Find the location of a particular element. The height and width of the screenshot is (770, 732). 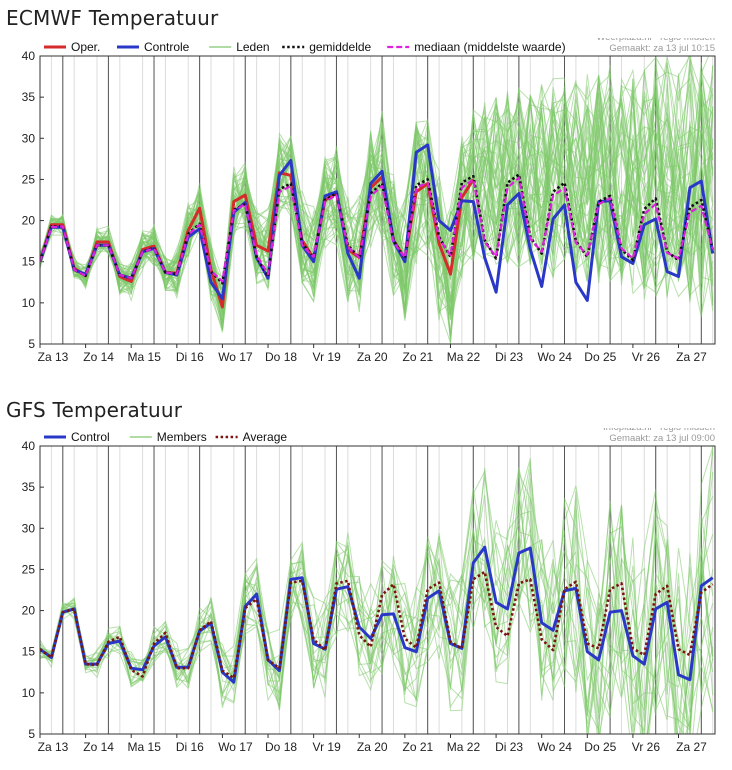

source-label: Weerplaza.nl - regio midden is located at coordinates (655, 40).